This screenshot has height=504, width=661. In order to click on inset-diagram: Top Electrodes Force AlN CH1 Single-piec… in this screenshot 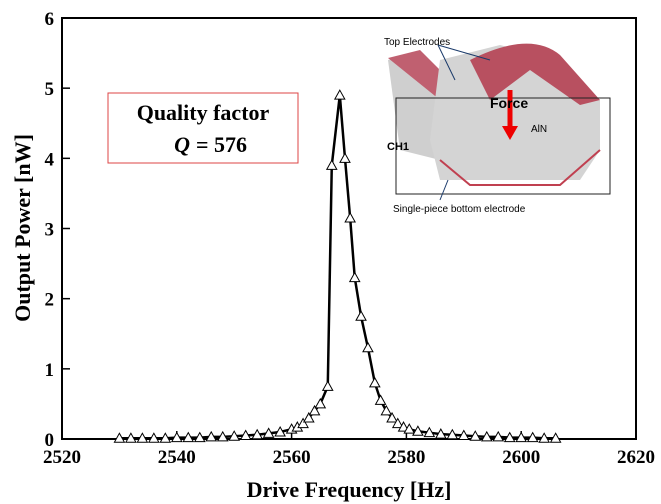, I will do `click(497, 126)`.